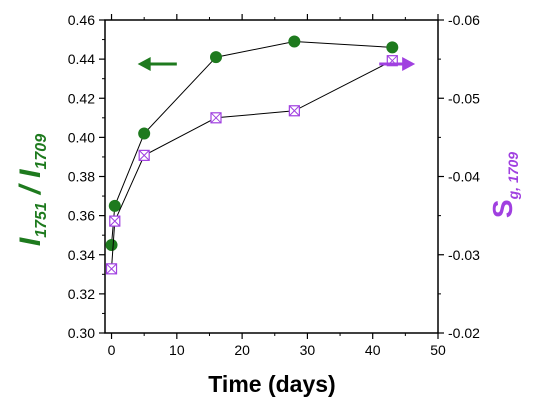 The width and height of the screenshot is (550, 403). What do you see at coordinates (464, 177) in the screenshot?
I see `y-right-tick-label: -0.04` at bounding box center [464, 177].